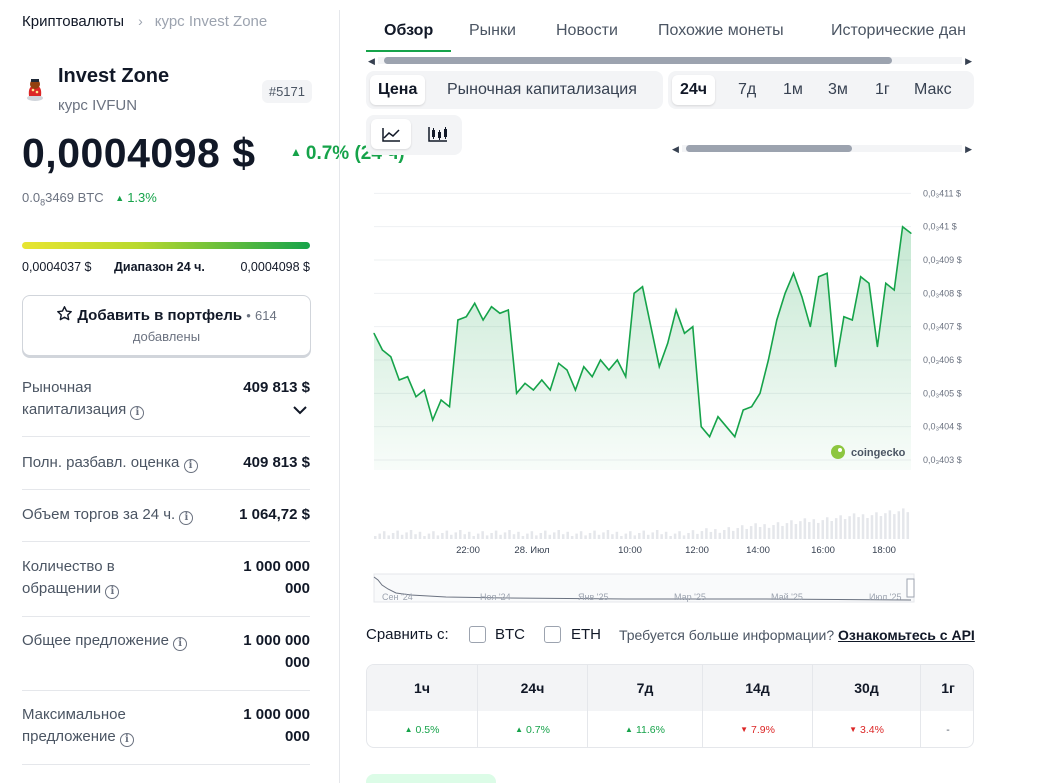 The width and height of the screenshot is (1057, 783). Describe the element at coordinates (898, 30) in the screenshot. I see `tab-historical-data: Исторические дан` at that location.